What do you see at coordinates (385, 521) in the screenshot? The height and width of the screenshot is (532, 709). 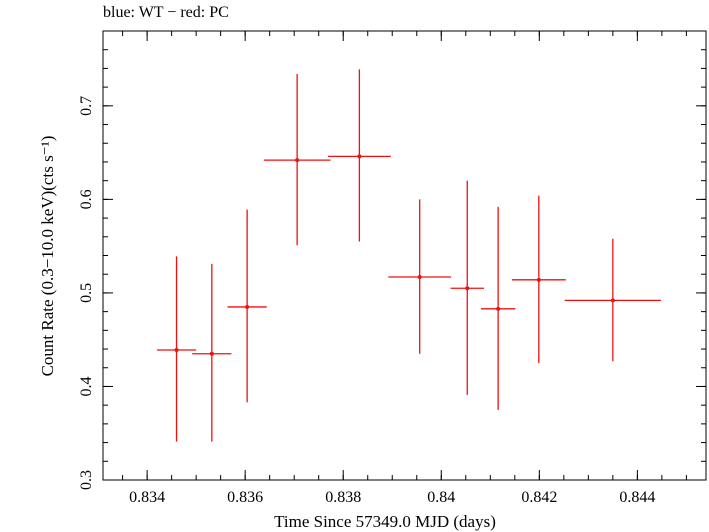 I see `x-axis-label: Time Since 57349.0 MJD (days)` at bounding box center [385, 521].